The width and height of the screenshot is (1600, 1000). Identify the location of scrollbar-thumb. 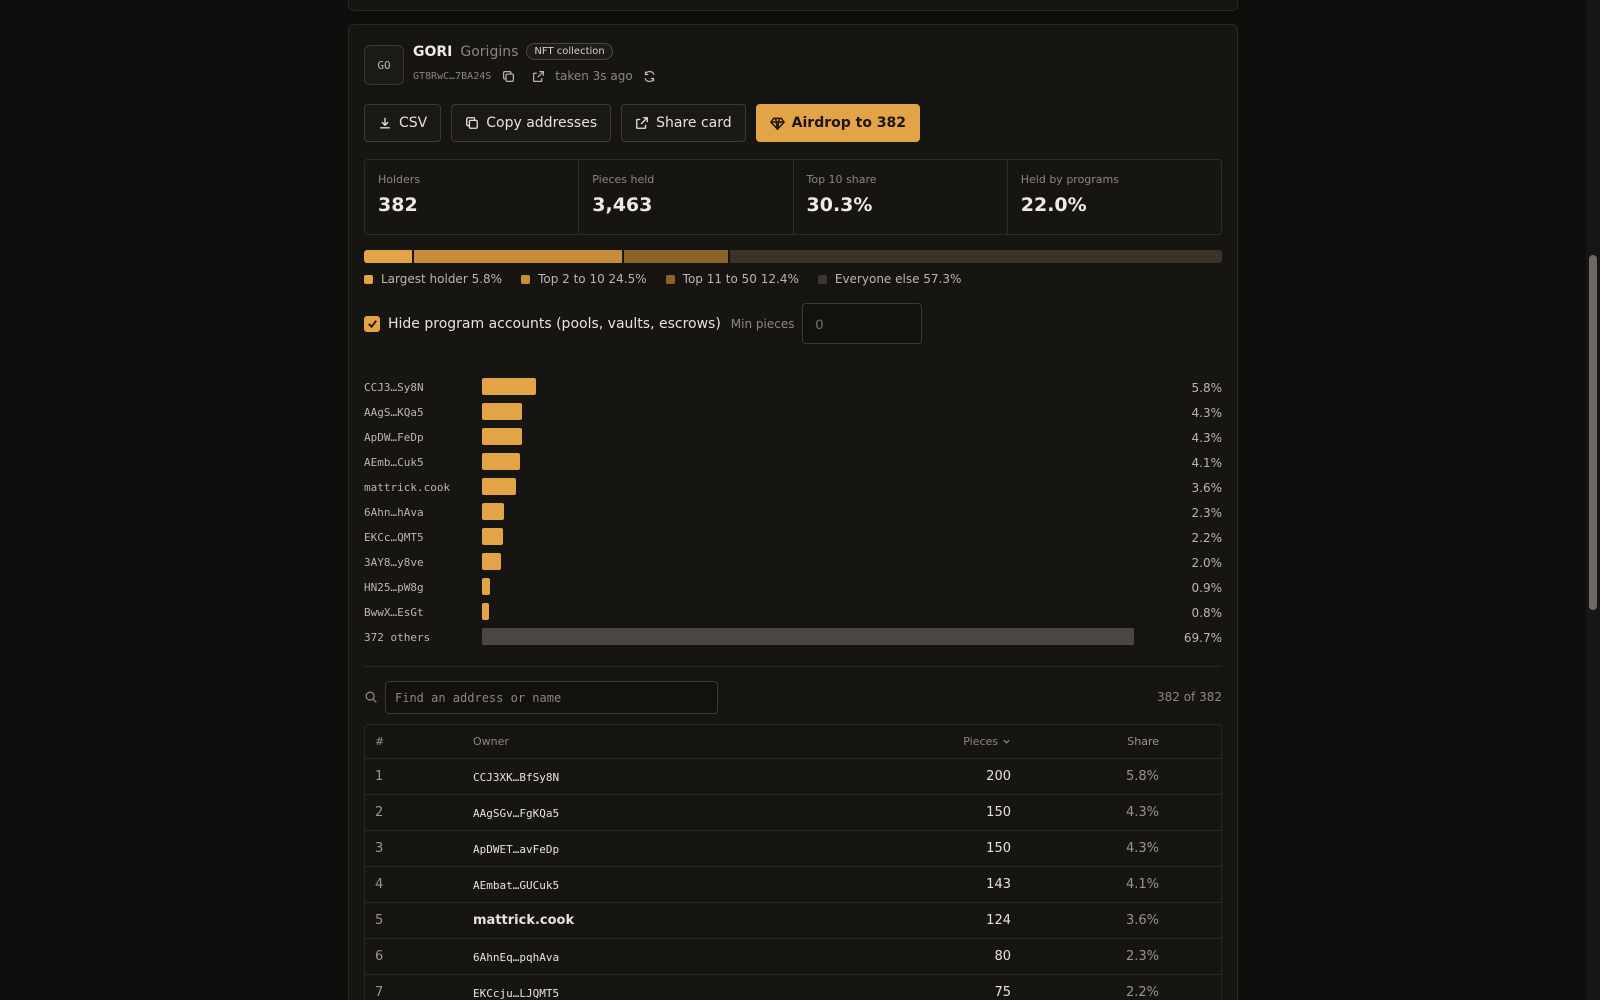
(1593, 432).